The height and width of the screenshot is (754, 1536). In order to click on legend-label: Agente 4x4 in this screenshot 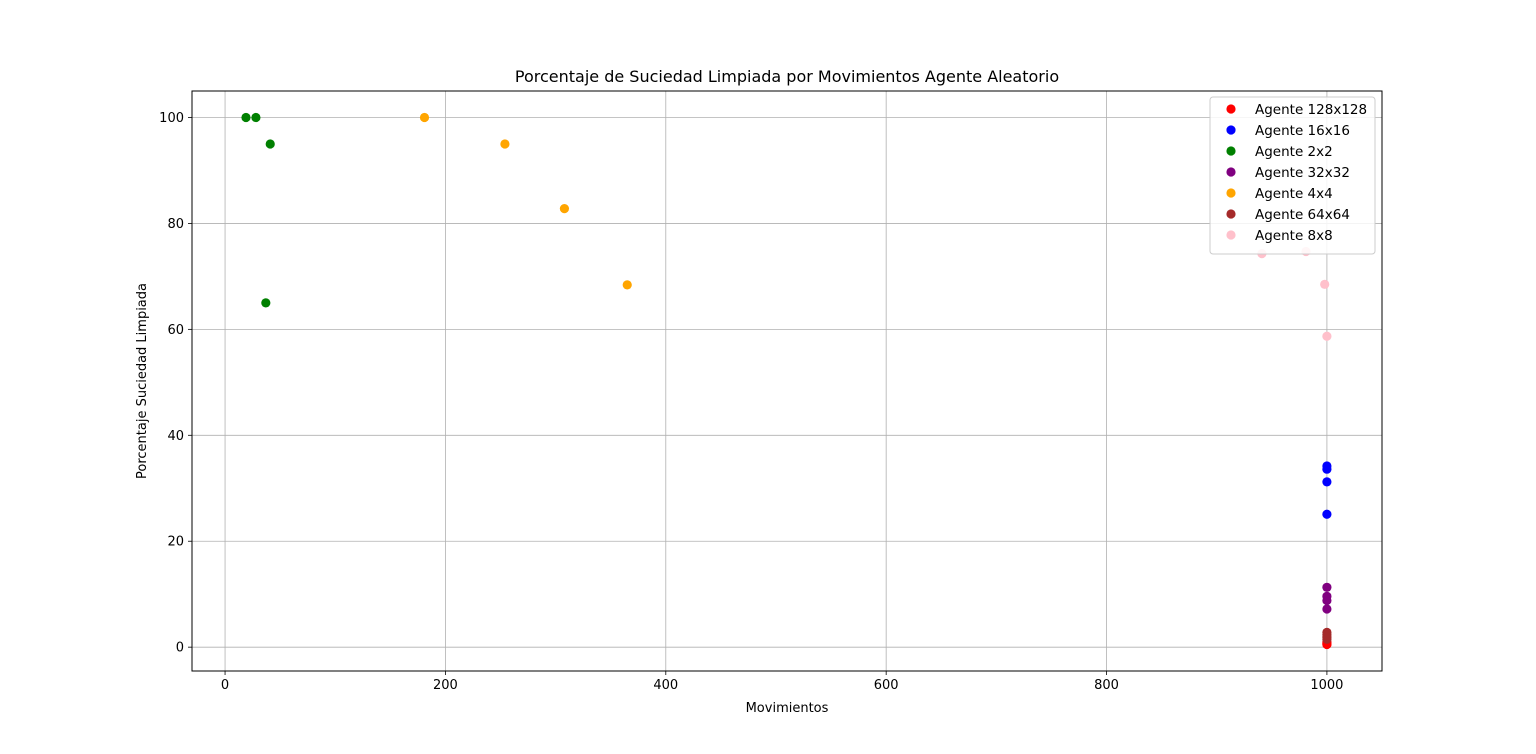, I will do `click(1294, 194)`.